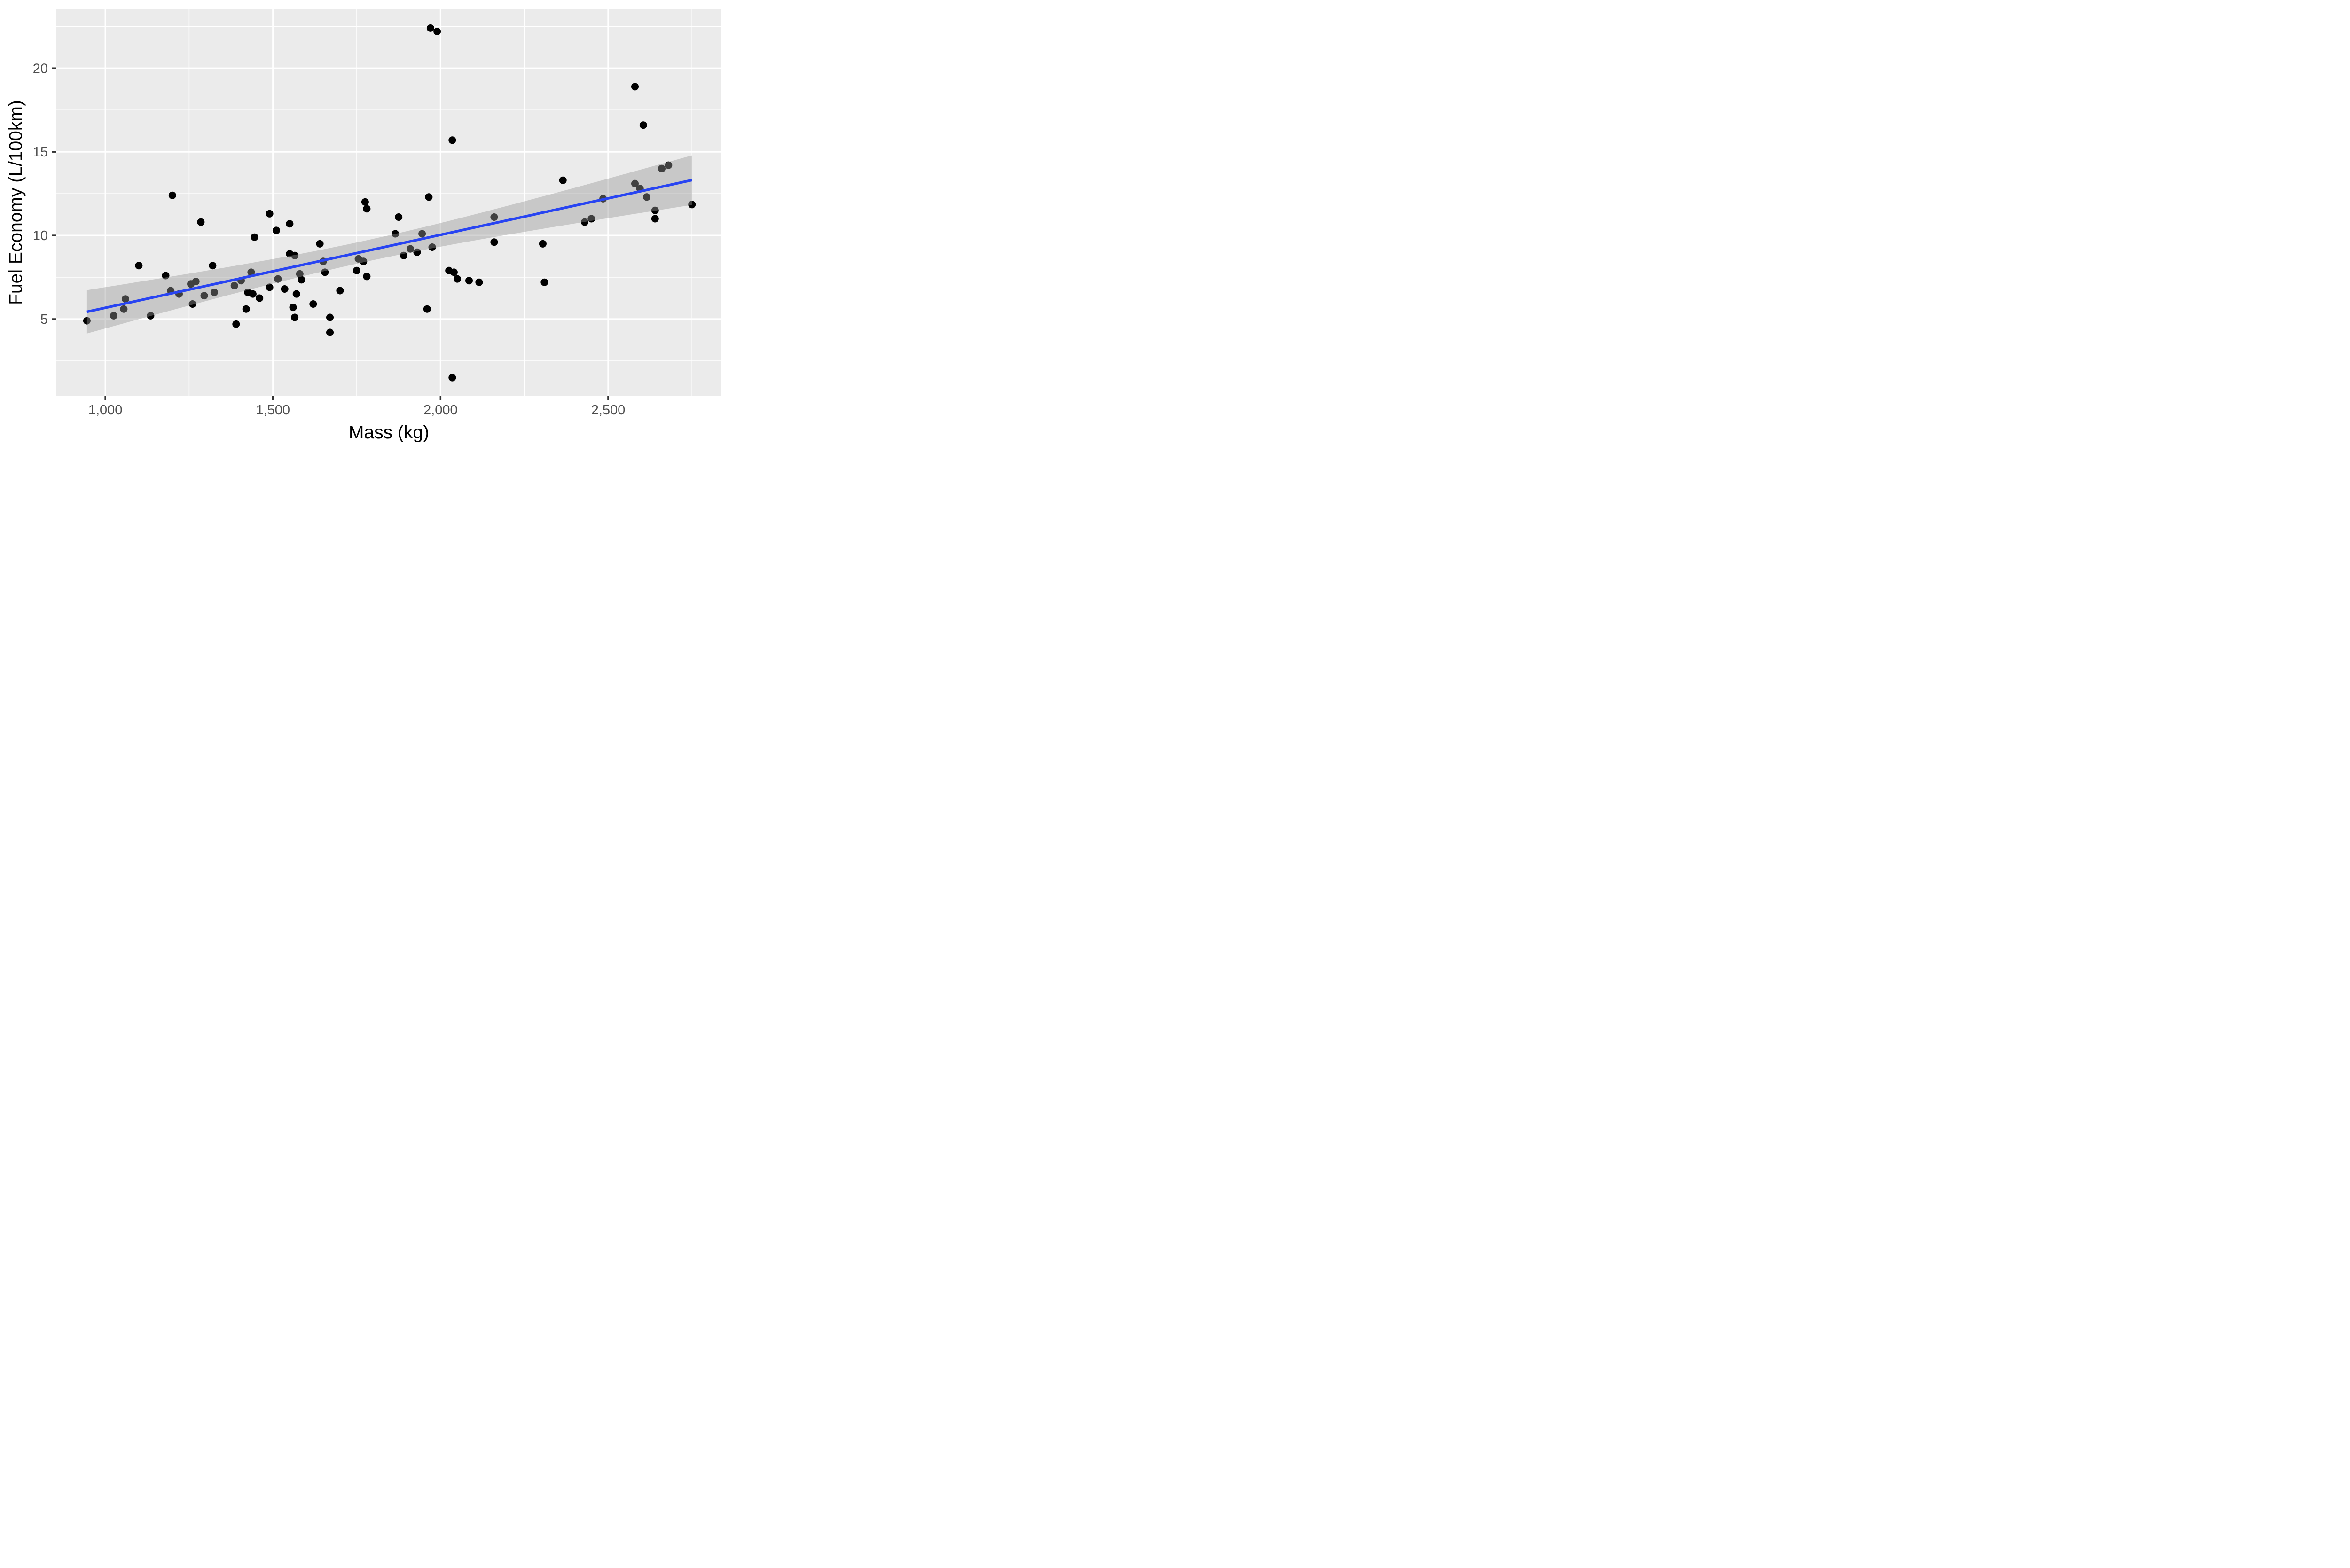 Image resolution: width=2350 pixels, height=1568 pixels. I want to click on gridlines-minor, so click(388, 203).